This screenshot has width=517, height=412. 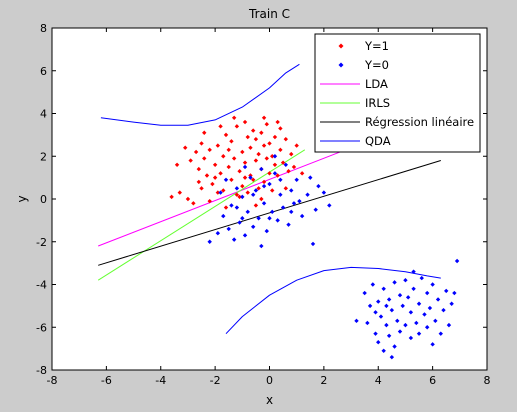 I want to click on legend-label-qda: QDA, so click(x=378, y=141).